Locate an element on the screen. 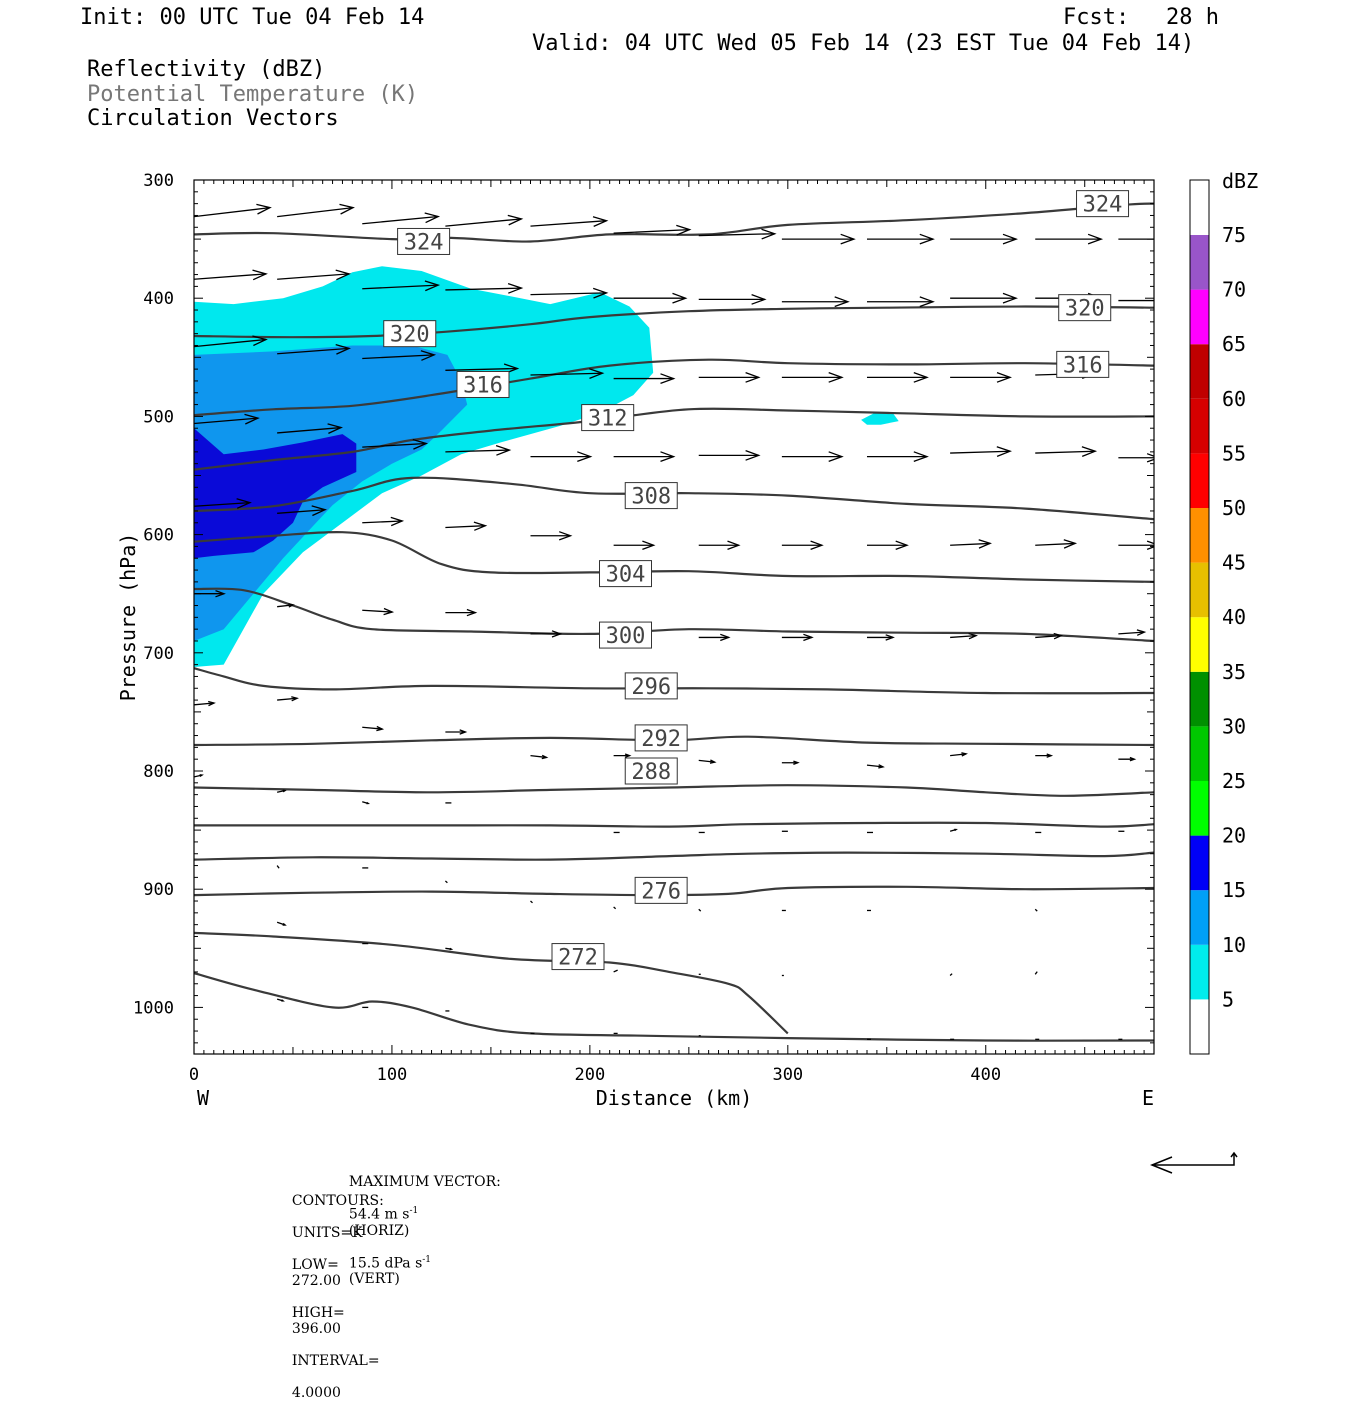 Image resolution: width=1350 pixels, height=1401 pixels. colorbar-border is located at coordinates (1199, 617).